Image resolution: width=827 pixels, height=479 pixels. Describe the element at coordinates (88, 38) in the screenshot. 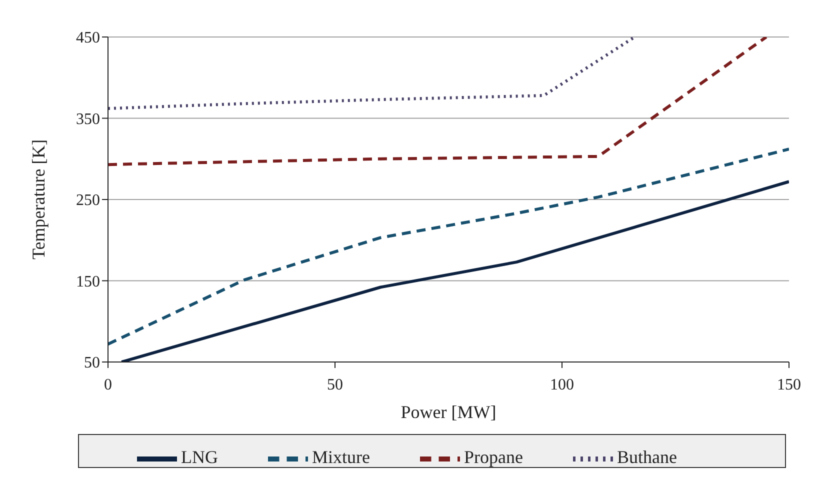

I see `y-tick-label: 450` at that location.